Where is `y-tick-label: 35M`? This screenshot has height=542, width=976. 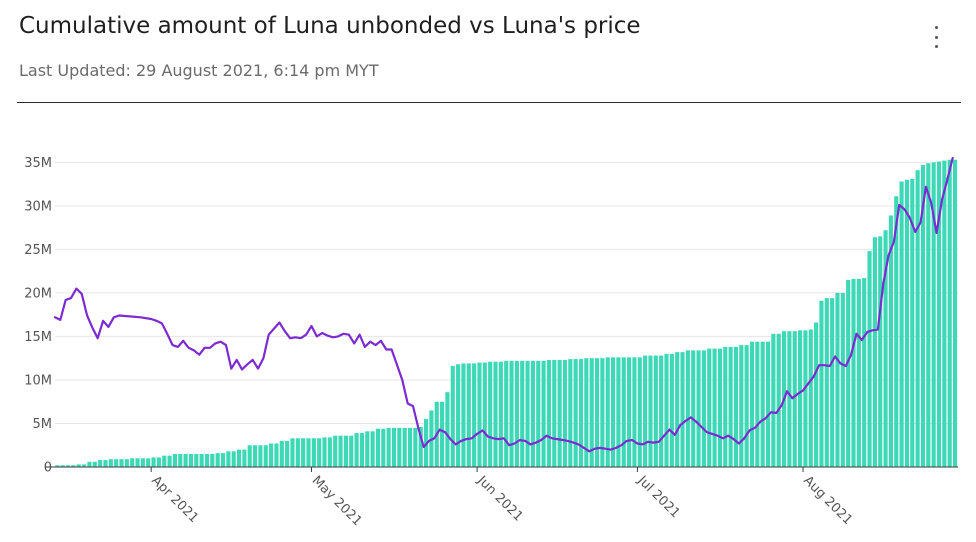
y-tick-label: 35M is located at coordinates (38, 163).